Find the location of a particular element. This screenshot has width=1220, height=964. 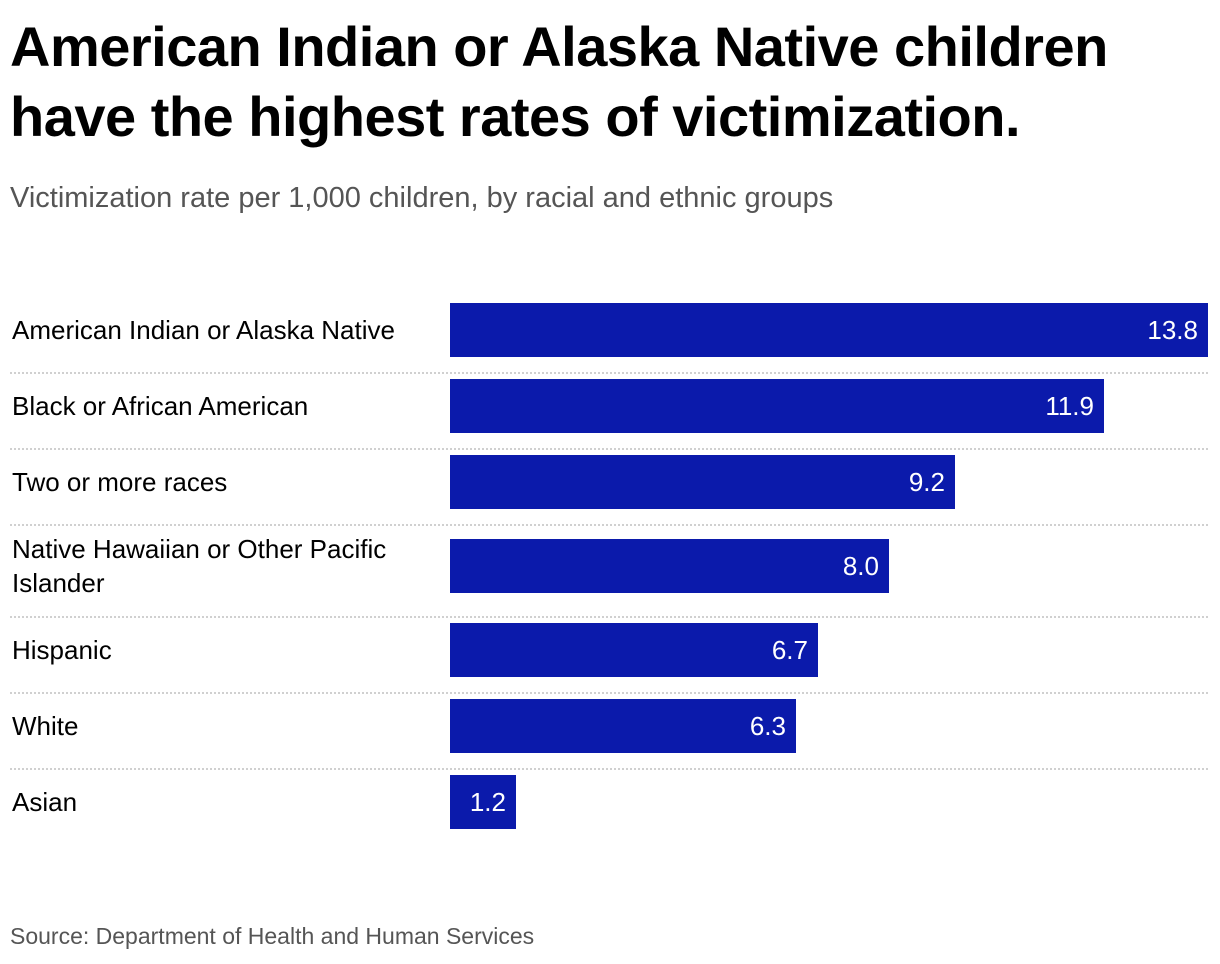

category-label: White is located at coordinates (45, 726).